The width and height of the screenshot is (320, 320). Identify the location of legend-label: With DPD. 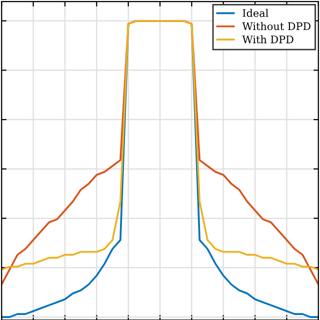
(268, 39).